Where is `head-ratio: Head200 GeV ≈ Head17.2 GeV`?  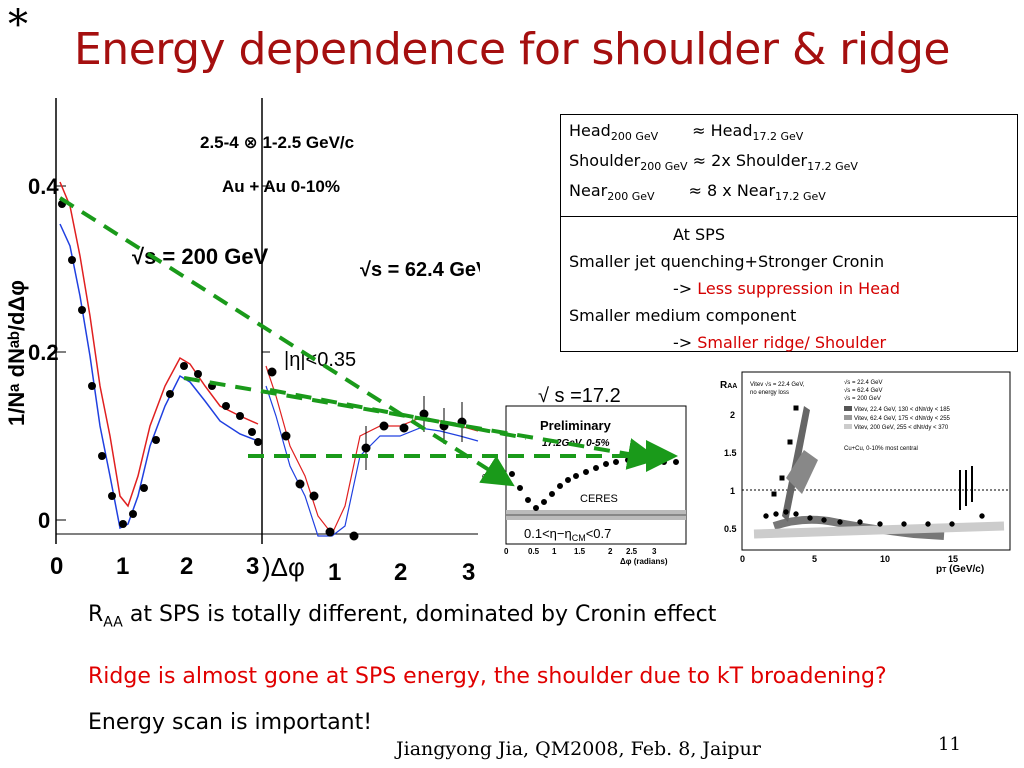 head-ratio: Head200 GeV ≈ Head17.2 GeV is located at coordinates (686, 132).